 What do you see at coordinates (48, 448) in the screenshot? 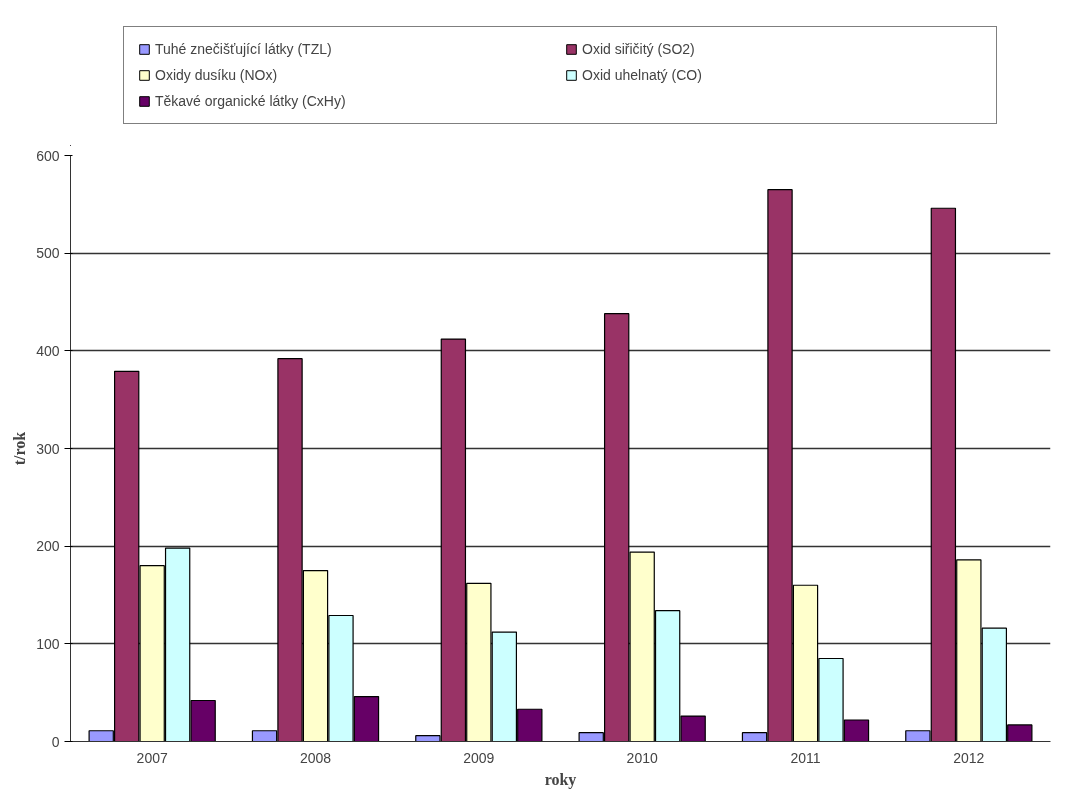
I see `y-tick-label: 300` at bounding box center [48, 448].